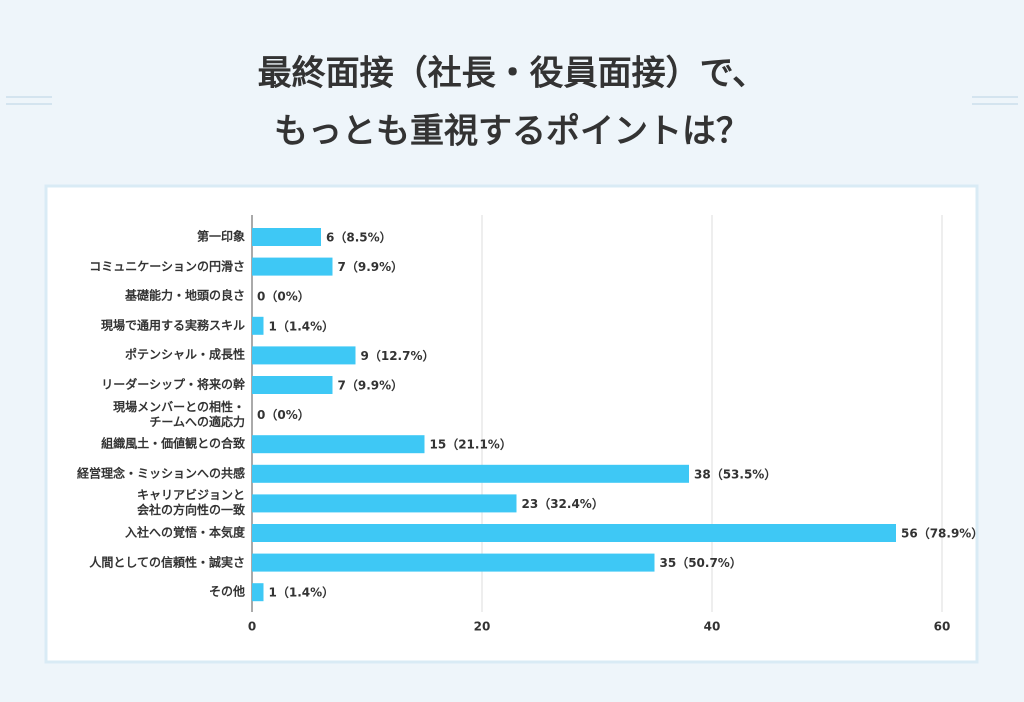 This screenshot has width=1024, height=702. I want to click on y-tick-label: 第一印象, so click(220, 236).